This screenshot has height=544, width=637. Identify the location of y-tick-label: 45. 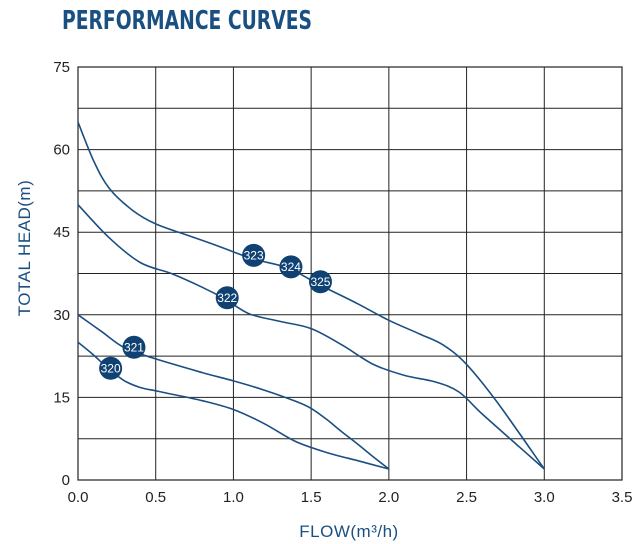
(61, 232).